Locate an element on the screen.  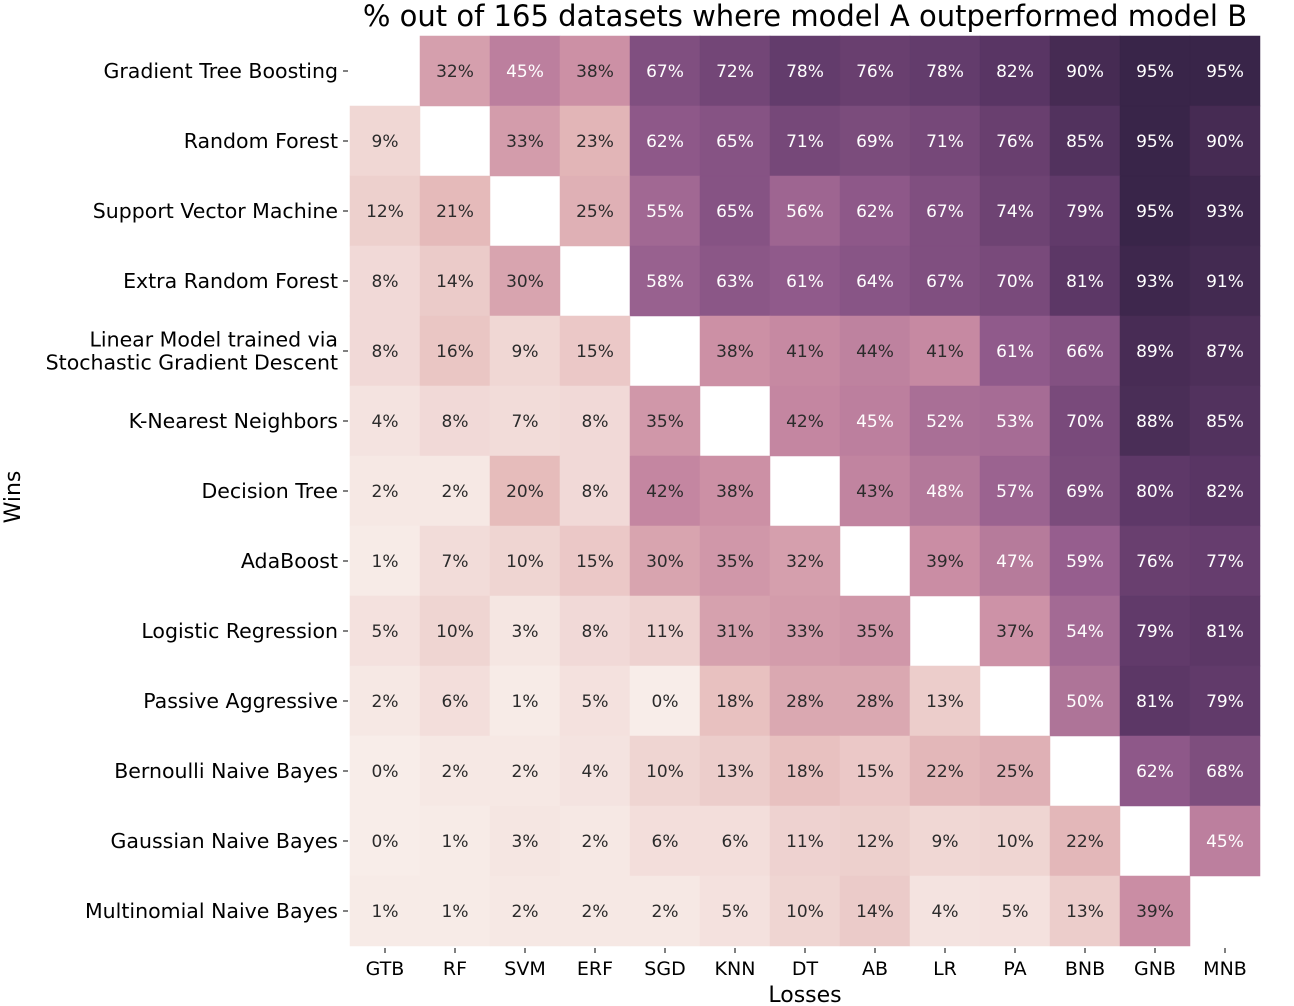
cell-value-label: 18% is located at coordinates (805, 772).